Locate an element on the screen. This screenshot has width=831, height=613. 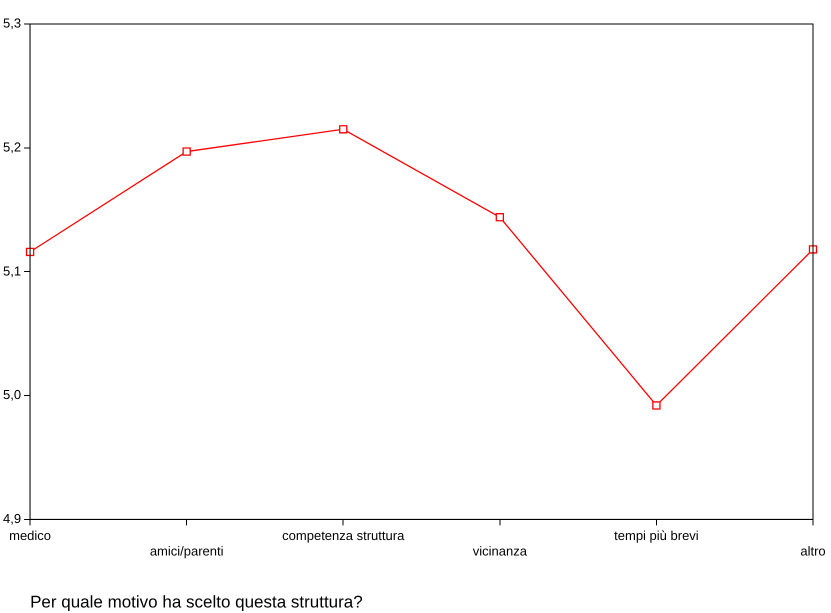
y-tick-label: 5,0 is located at coordinates (12, 394).